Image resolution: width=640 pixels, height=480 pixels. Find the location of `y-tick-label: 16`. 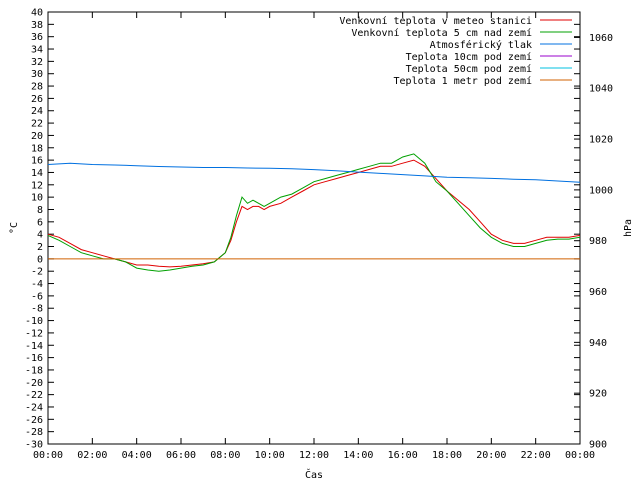

y-tick-label: 16 is located at coordinates (37, 161).